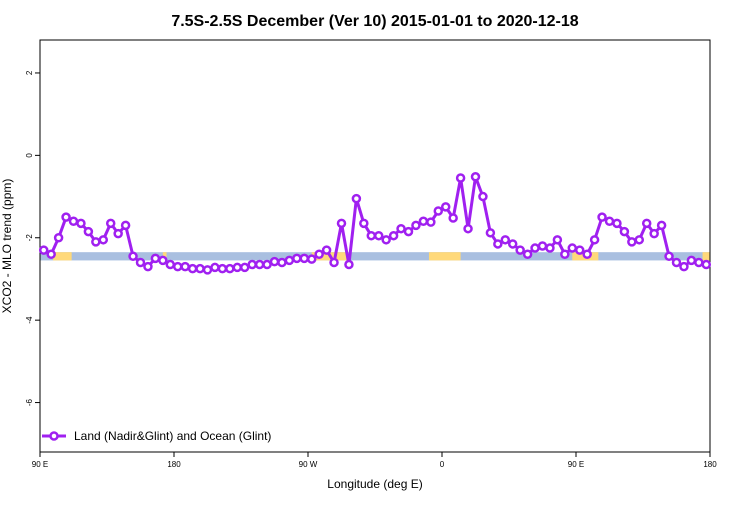 Image resolution: width=750 pixels, height=505 pixels. Describe the element at coordinates (29, 72) in the screenshot. I see `y-tick-label: 2` at that location.